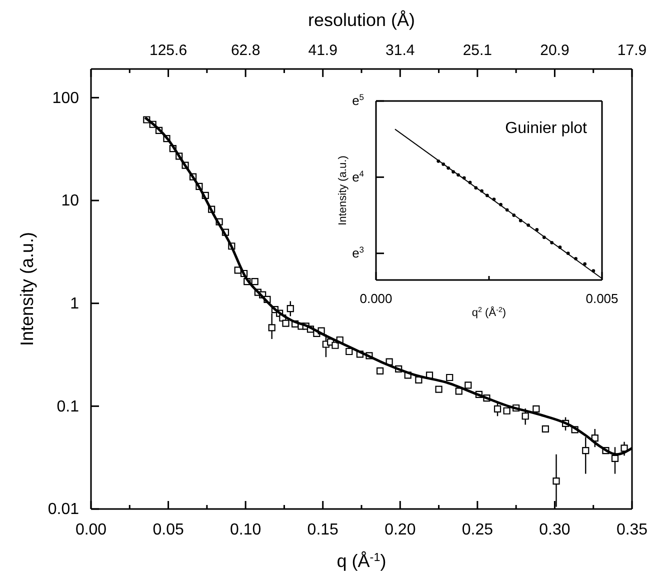  Describe the element at coordinates (602, 298) in the screenshot. I see `x-tick-label: 0.005` at that location.